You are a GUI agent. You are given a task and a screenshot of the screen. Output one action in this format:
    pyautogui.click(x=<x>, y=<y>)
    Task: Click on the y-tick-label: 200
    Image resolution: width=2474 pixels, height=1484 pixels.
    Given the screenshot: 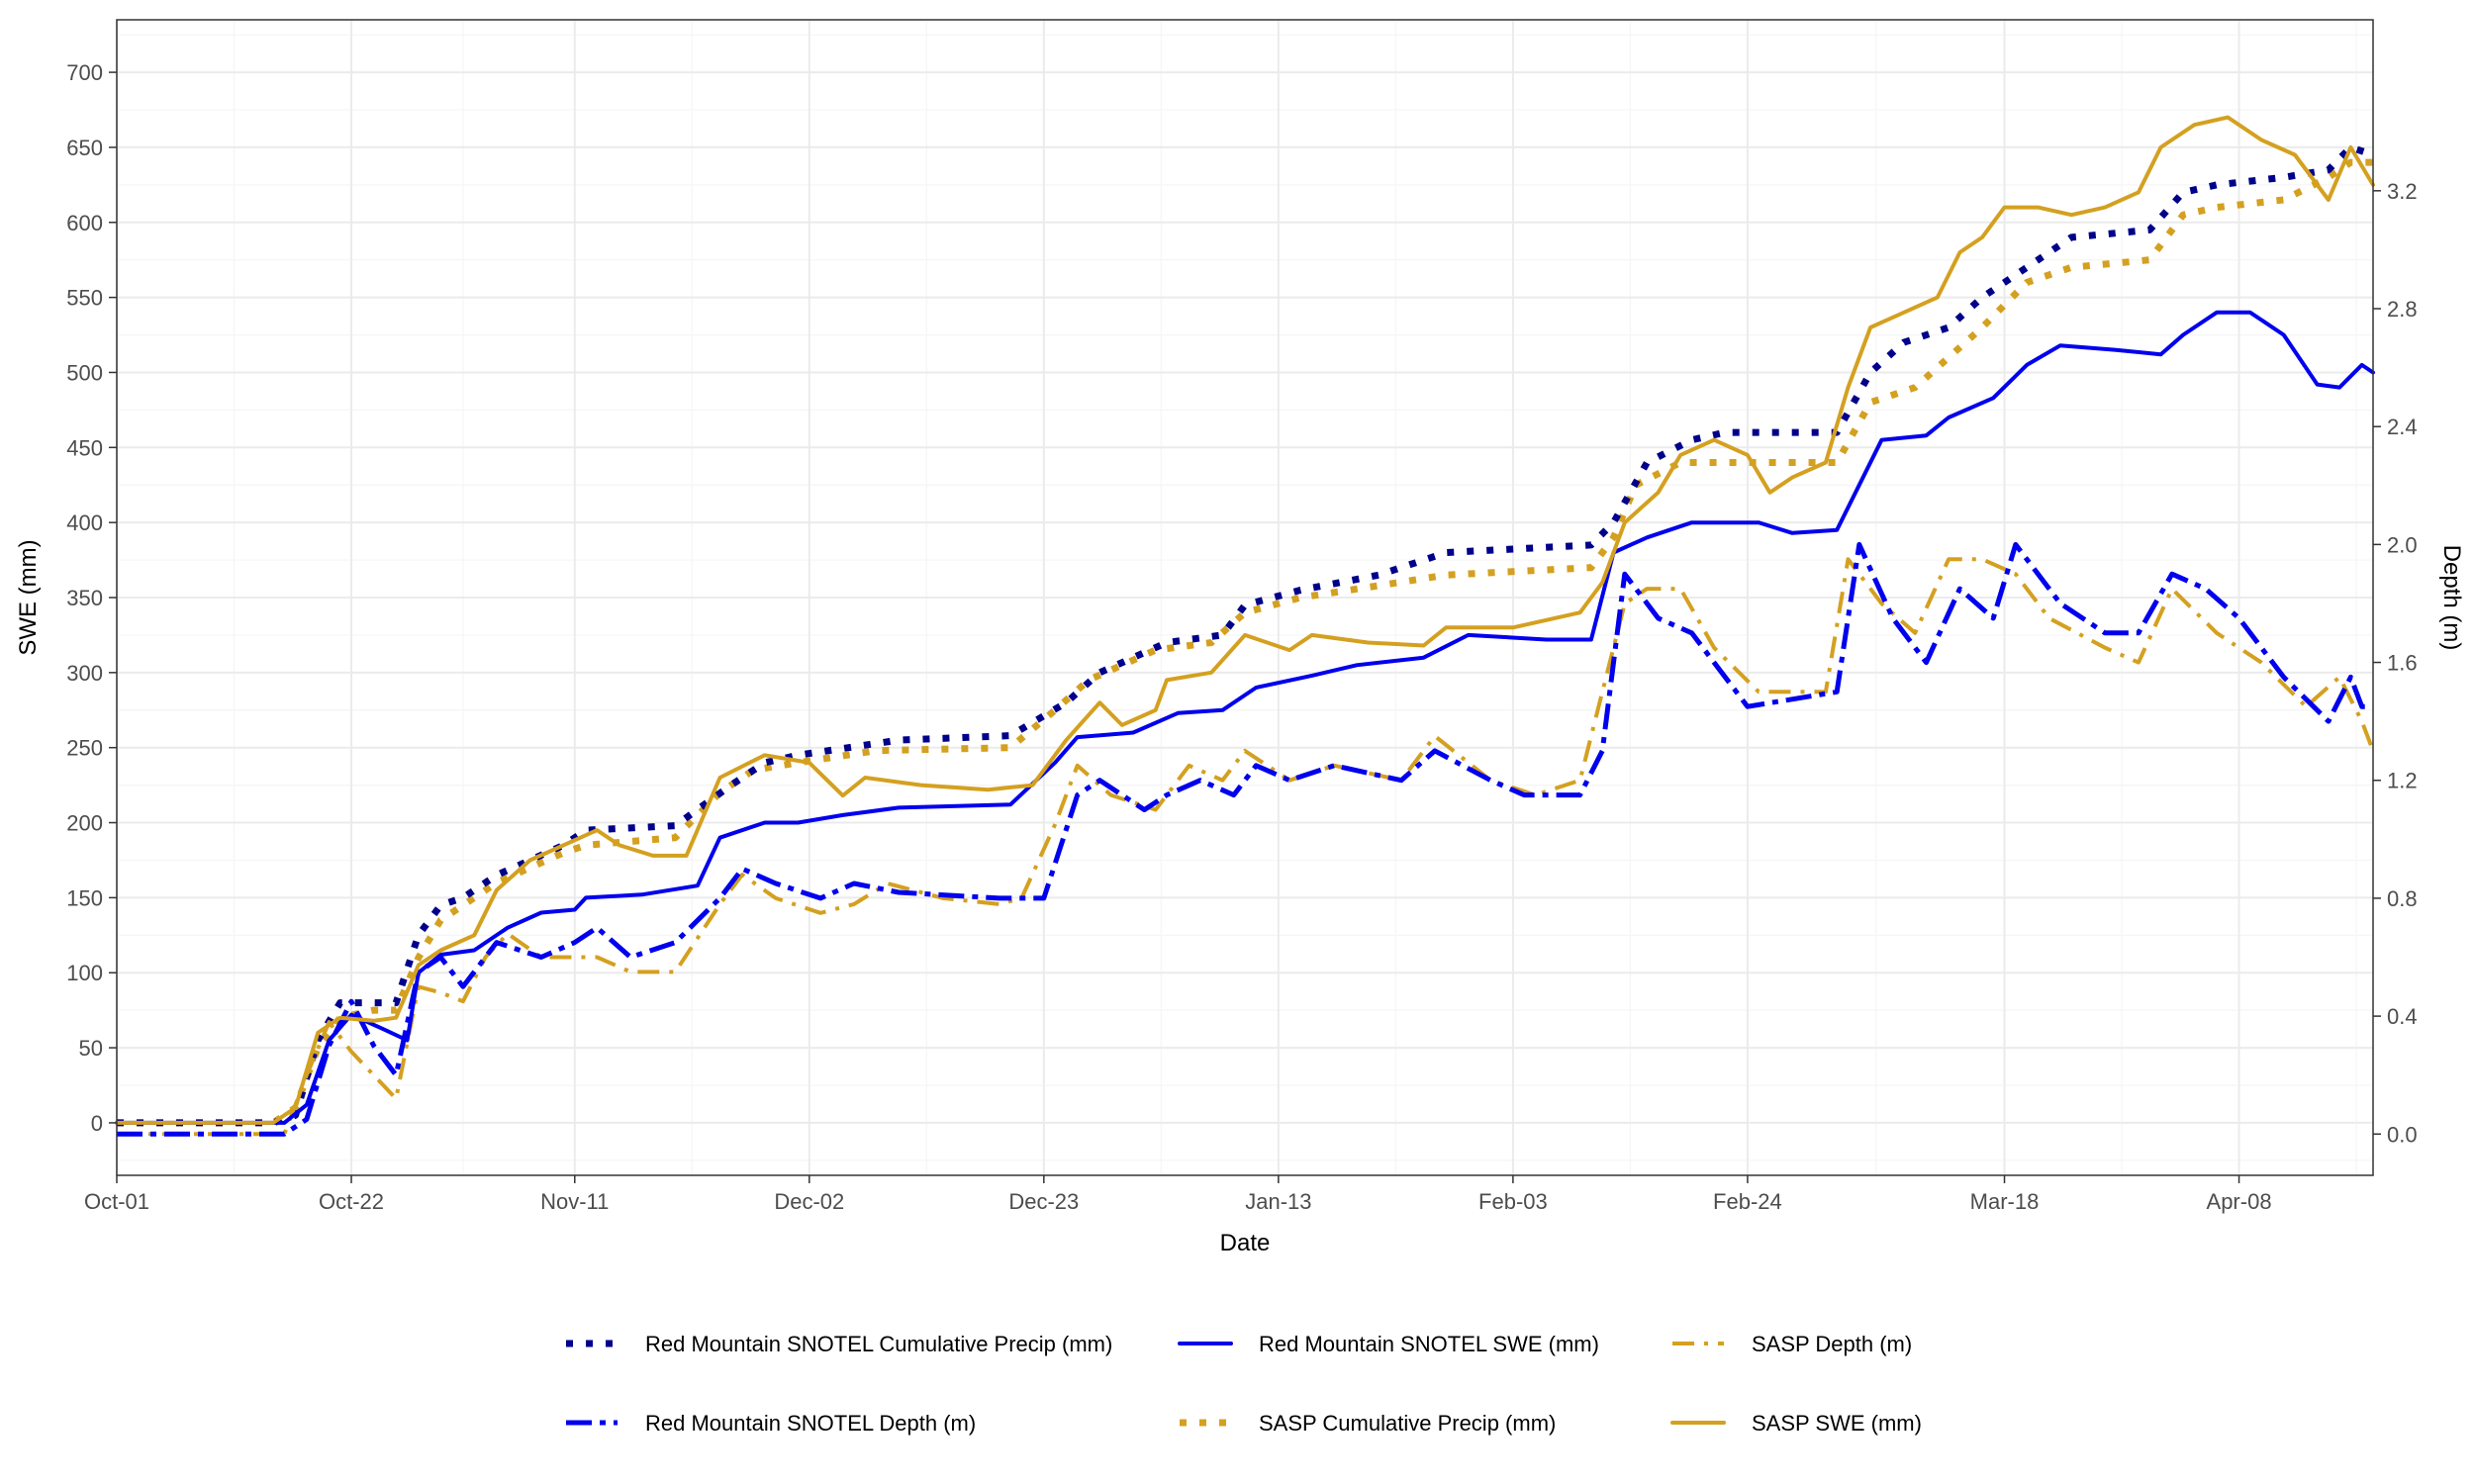 What is the action you would take?
    pyautogui.click(x=85, y=823)
    